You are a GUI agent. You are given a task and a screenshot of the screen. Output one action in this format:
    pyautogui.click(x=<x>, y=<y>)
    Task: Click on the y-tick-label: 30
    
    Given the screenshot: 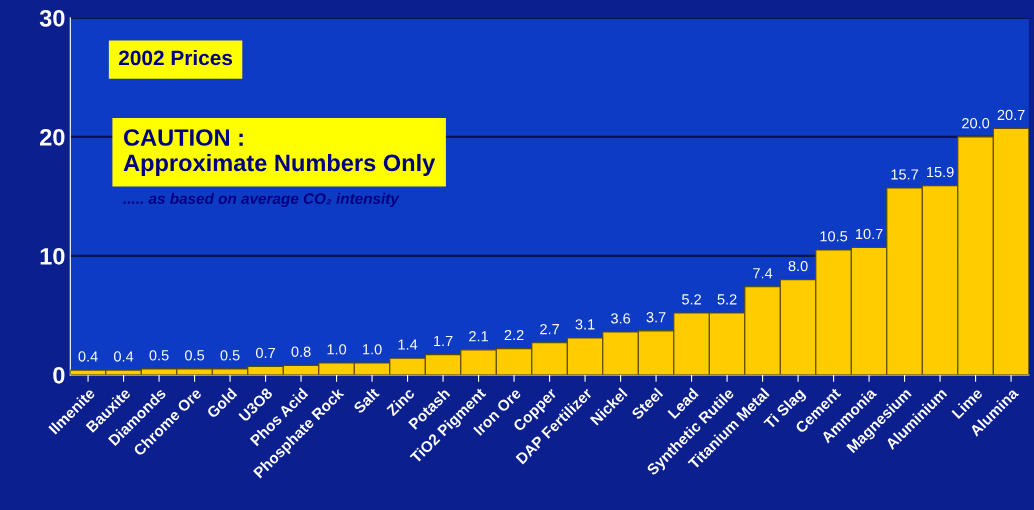 What is the action you would take?
    pyautogui.click(x=52, y=18)
    